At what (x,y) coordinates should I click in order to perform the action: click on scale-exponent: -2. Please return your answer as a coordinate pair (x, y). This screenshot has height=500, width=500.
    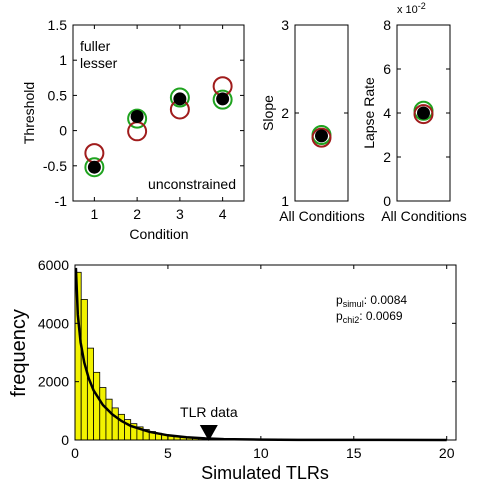
    Looking at the image, I should click on (422, 6).